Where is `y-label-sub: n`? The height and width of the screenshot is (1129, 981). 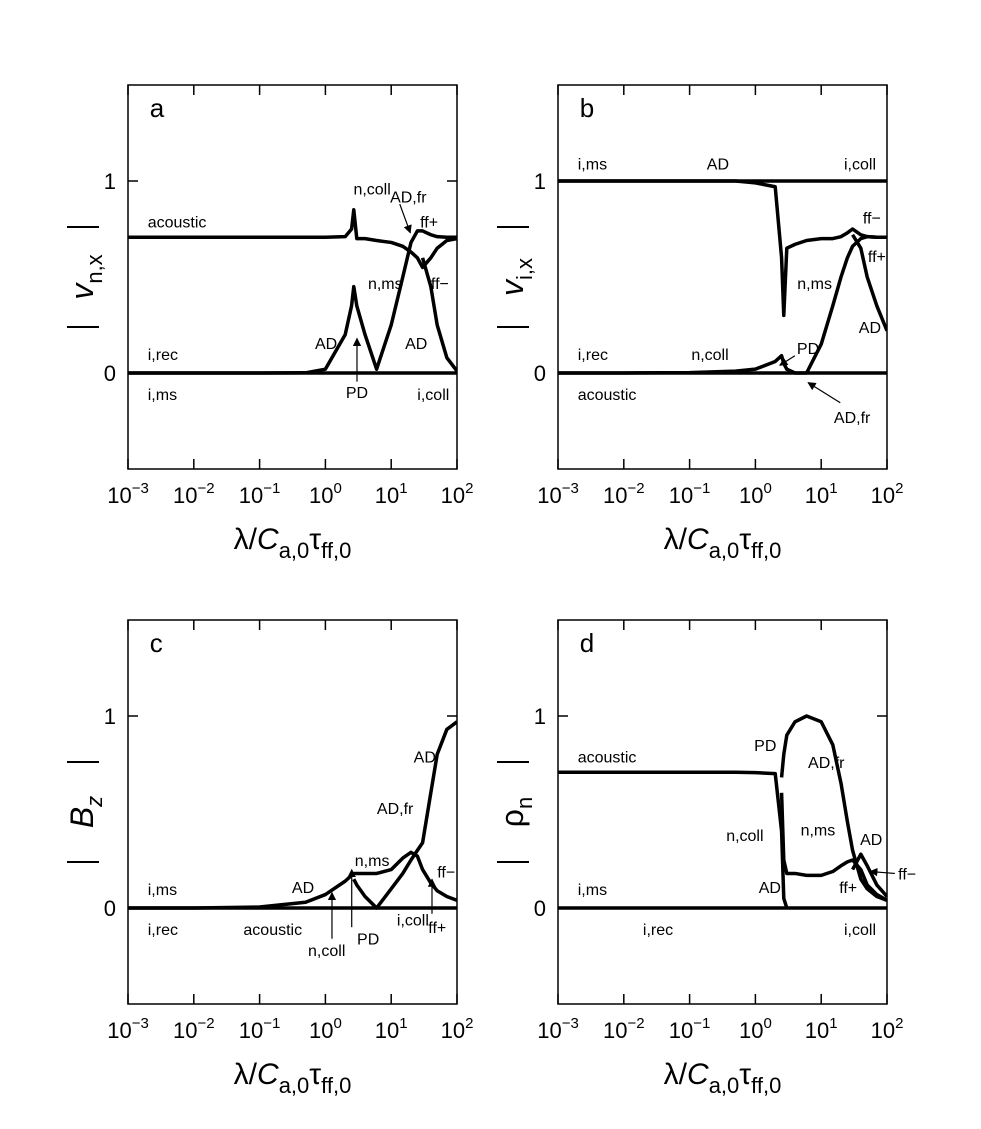 y-label-sub: n is located at coordinates (524, 803).